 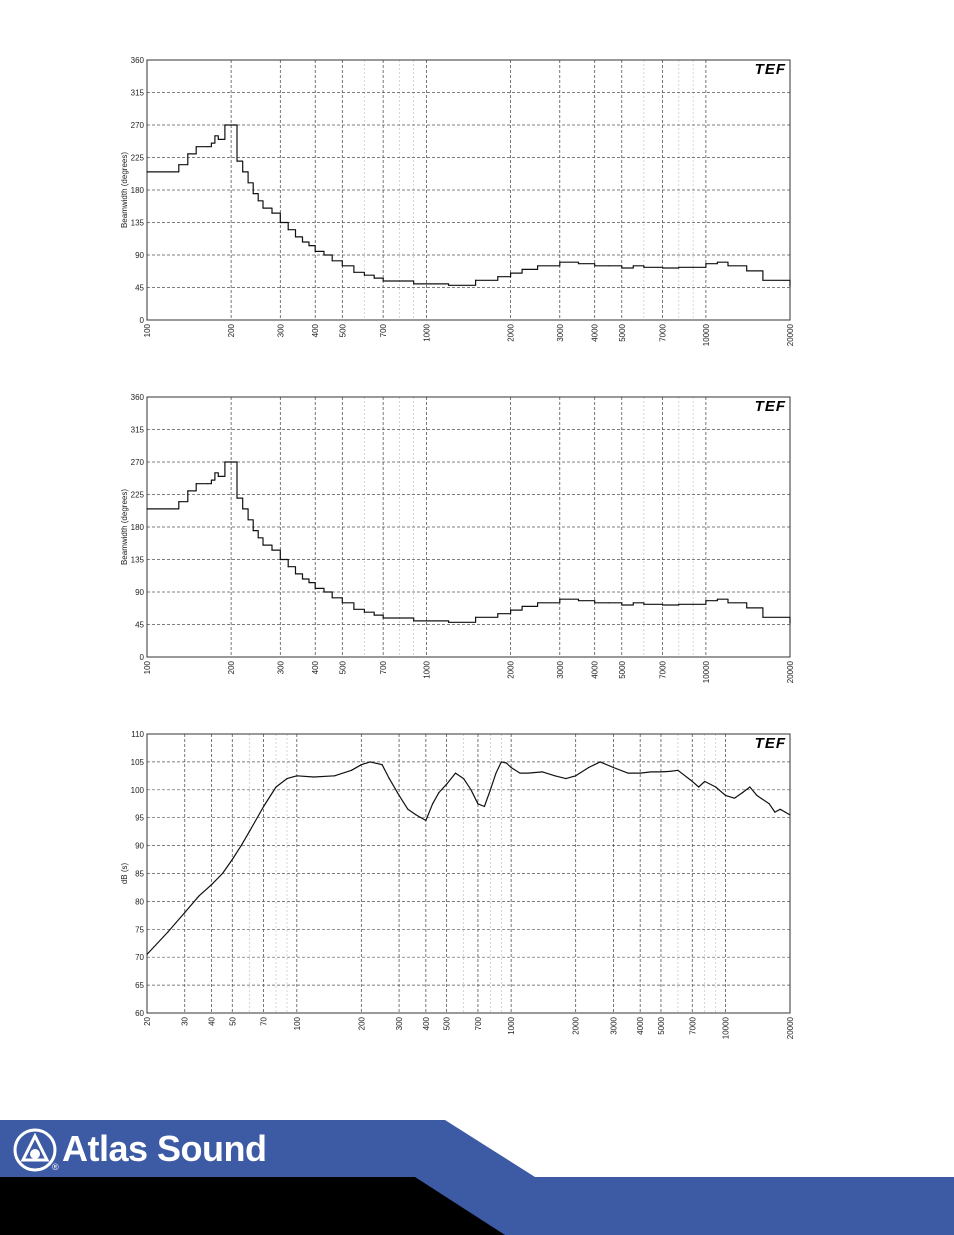 What do you see at coordinates (280, 667) in the screenshot?
I see `x-tick-label: 300` at bounding box center [280, 667].